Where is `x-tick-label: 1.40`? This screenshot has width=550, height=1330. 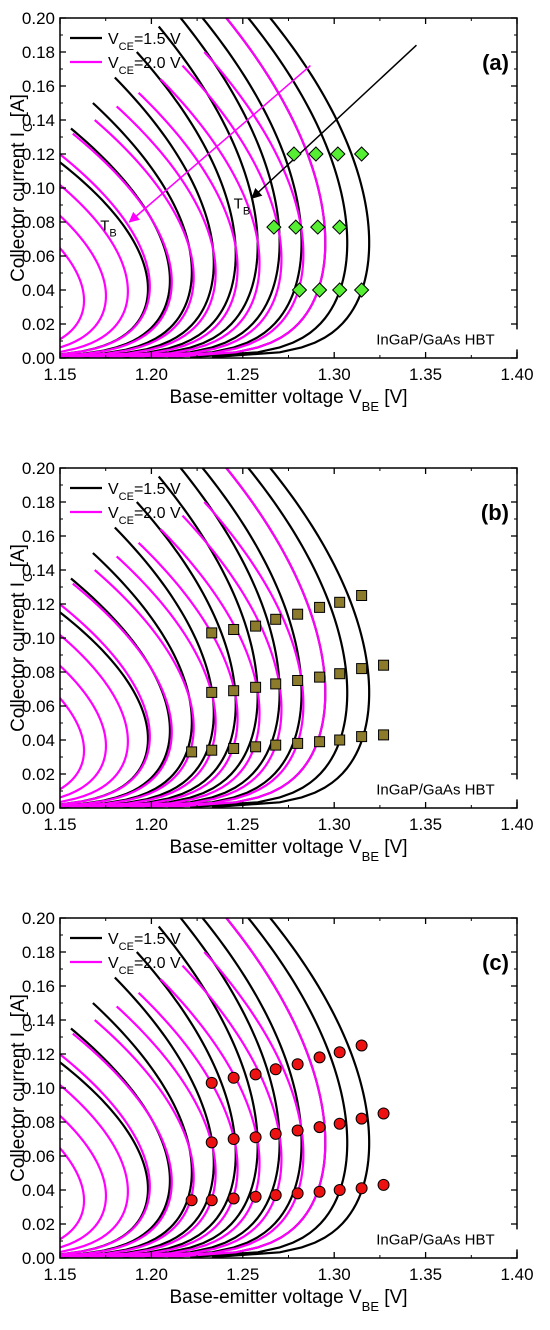 x-tick-label: 1.40 is located at coordinates (516, 824).